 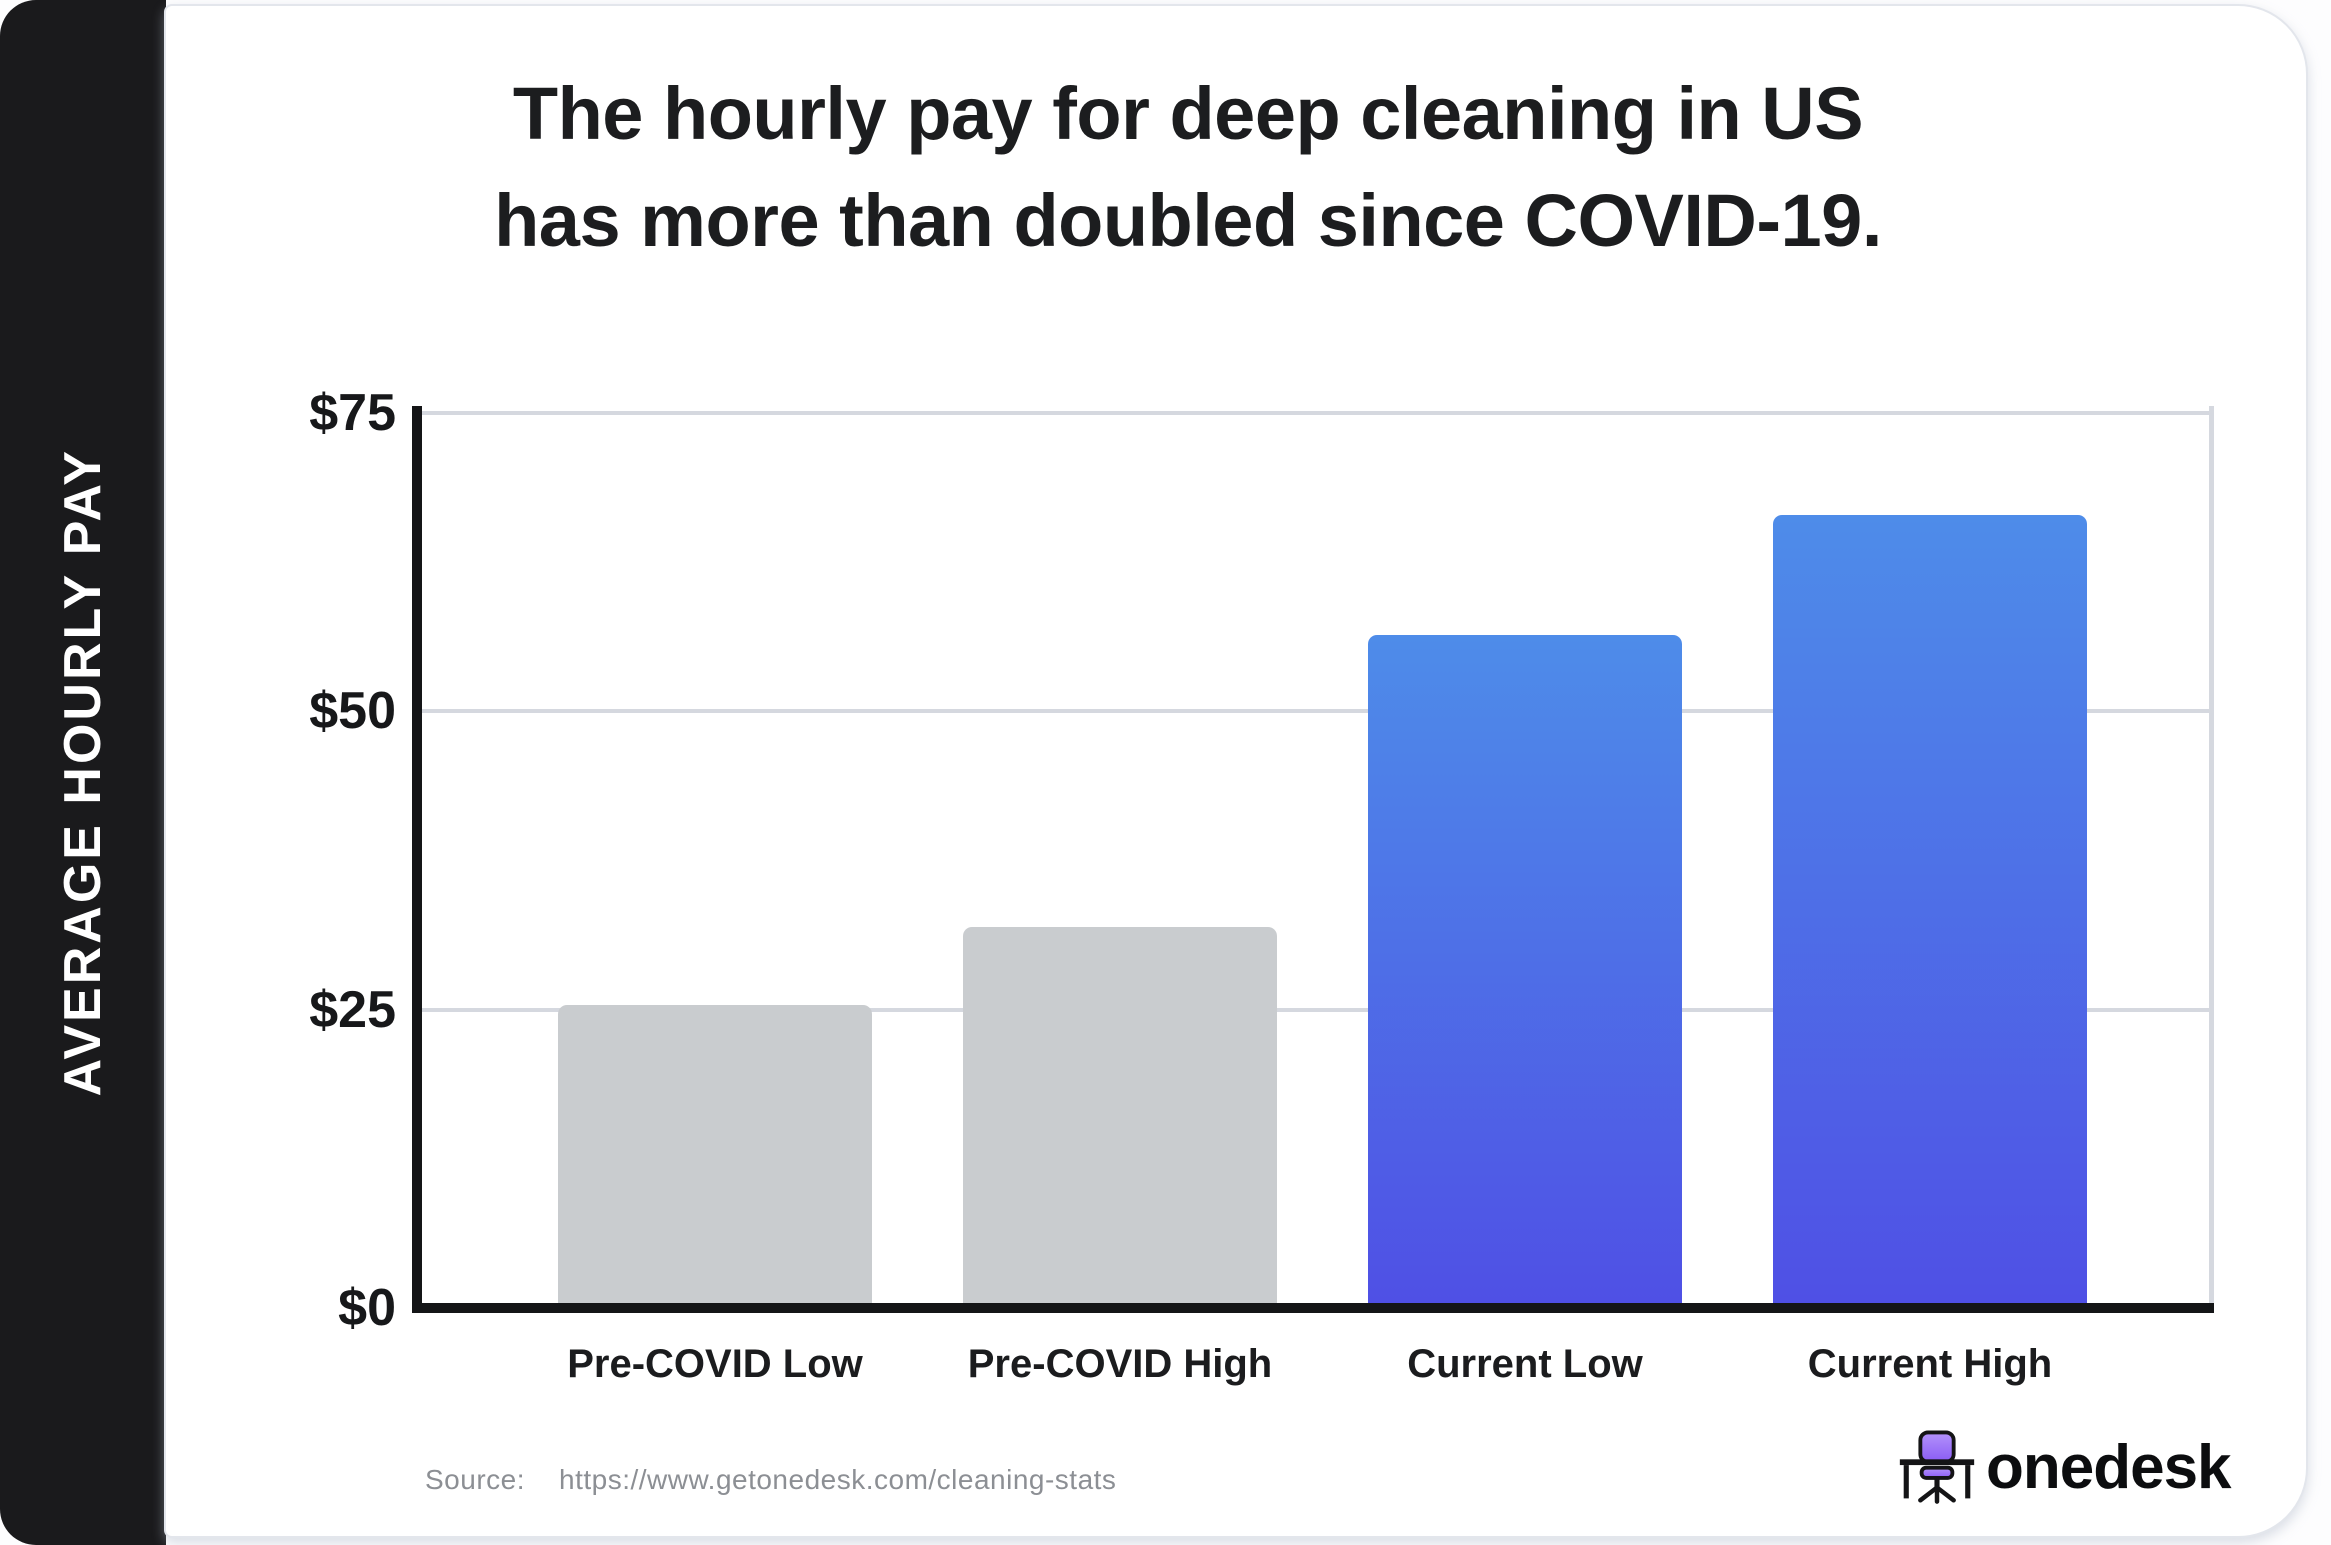 What do you see at coordinates (715, 1154) in the screenshot?
I see `bar-pre-covid-low` at bounding box center [715, 1154].